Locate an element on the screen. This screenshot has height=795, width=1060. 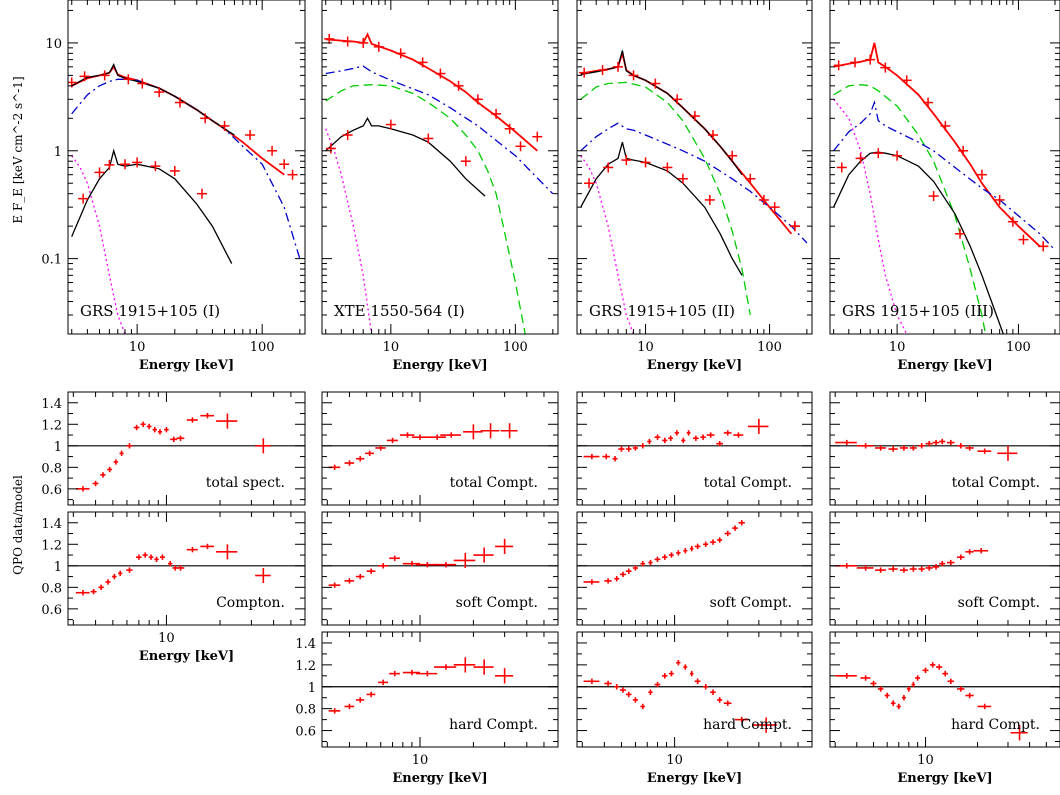
y-tick-label: 10 is located at coordinates (53, 44).